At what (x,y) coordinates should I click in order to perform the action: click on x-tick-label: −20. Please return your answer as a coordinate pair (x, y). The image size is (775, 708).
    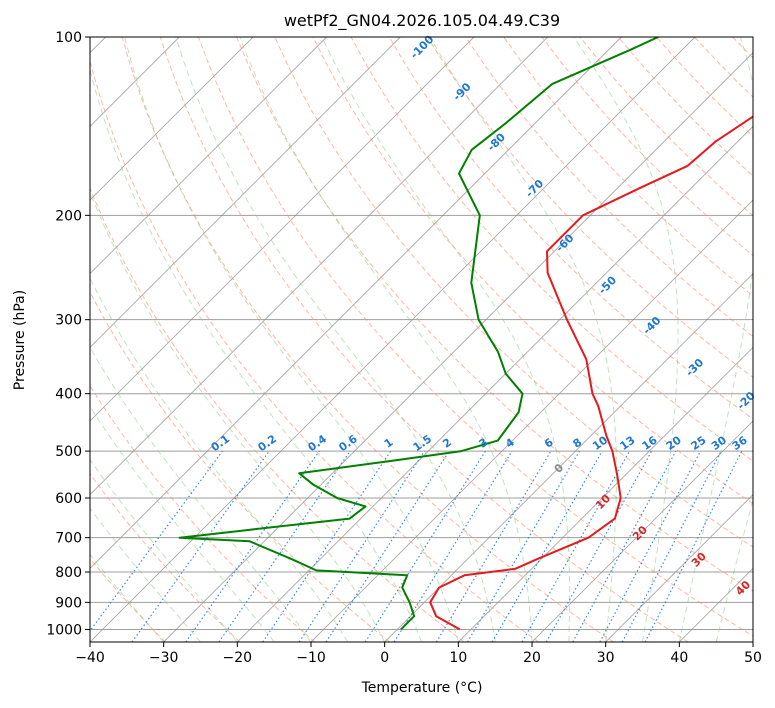
    Looking at the image, I should click on (238, 658).